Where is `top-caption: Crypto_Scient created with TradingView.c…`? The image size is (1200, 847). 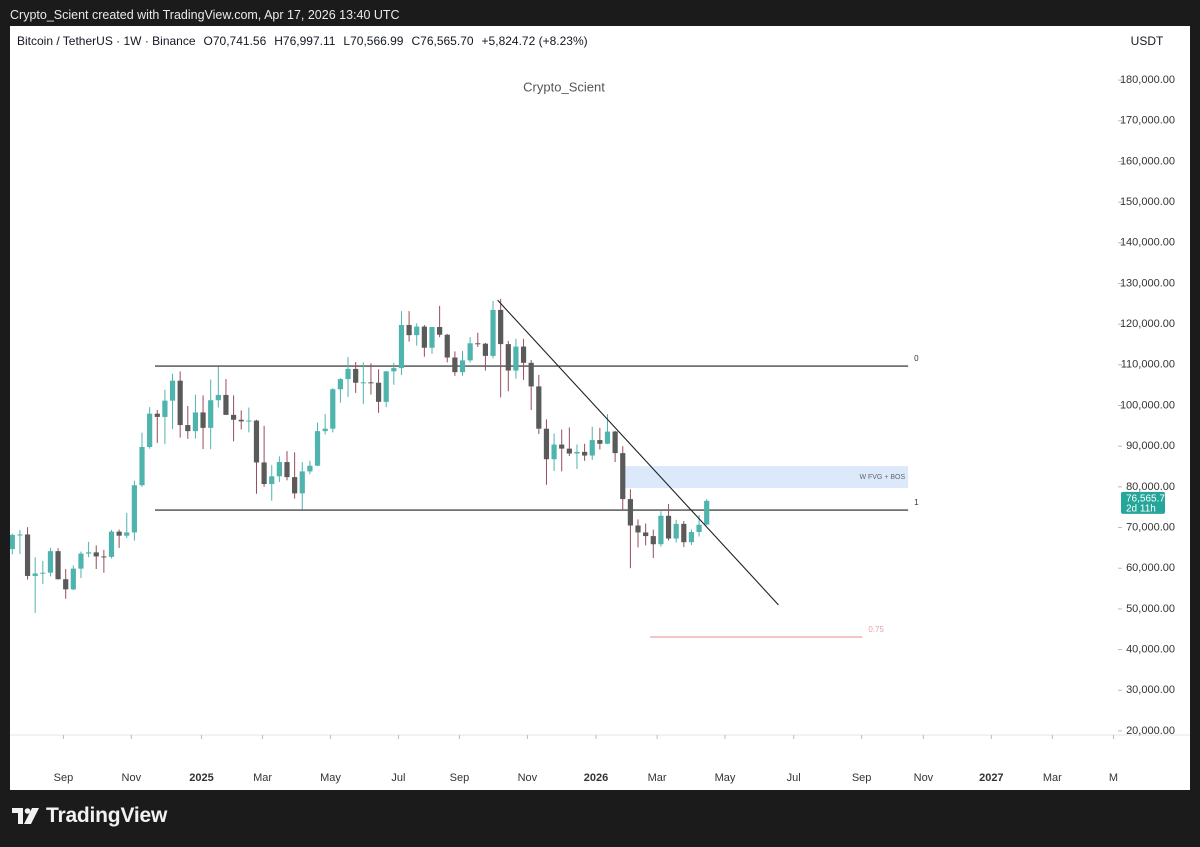 top-caption: Crypto_Scient created with TradingView.c… is located at coordinates (205, 15).